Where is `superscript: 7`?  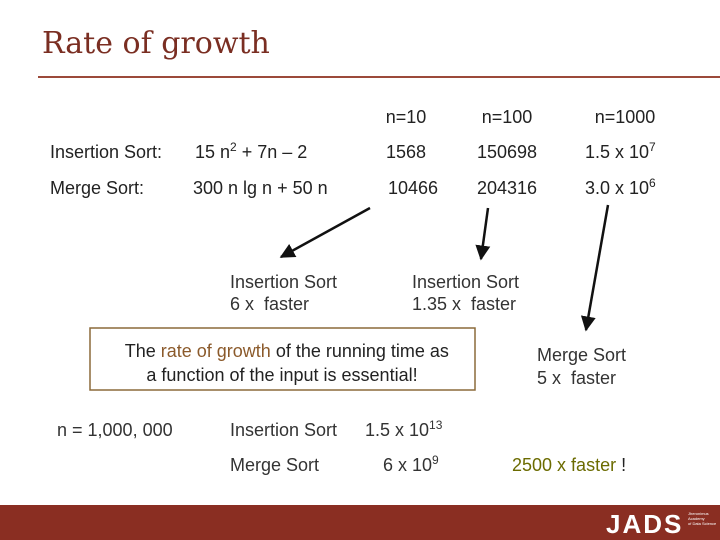 superscript: 7 is located at coordinates (652, 147).